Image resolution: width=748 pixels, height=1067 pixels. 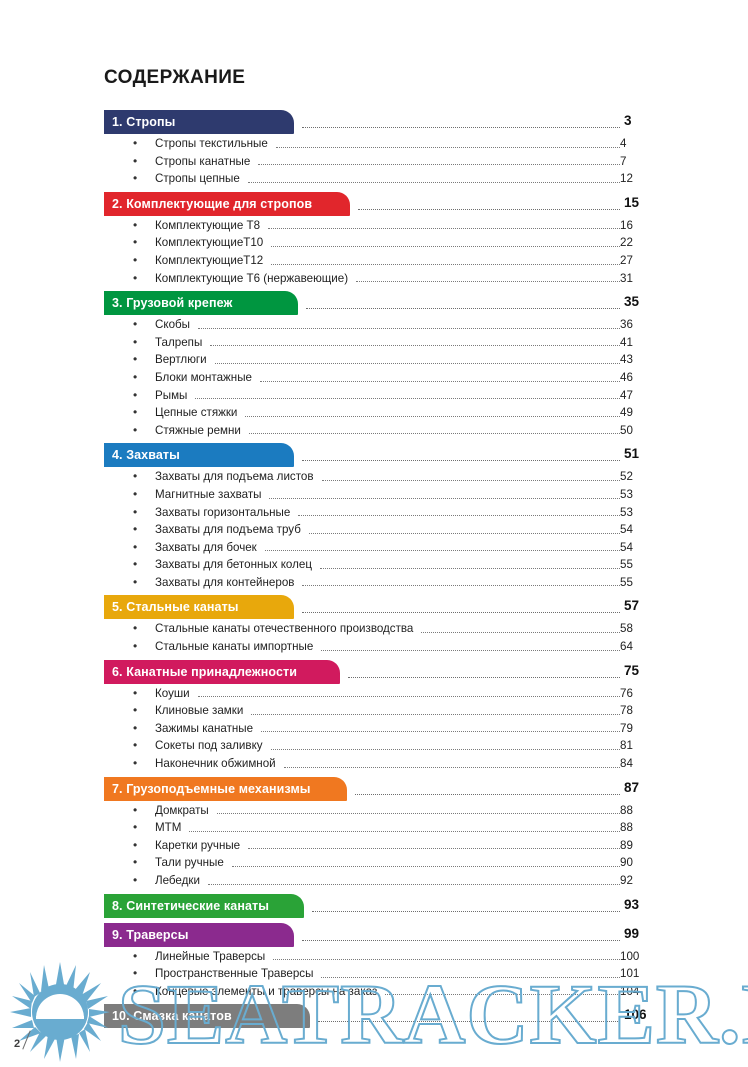 I want to click on toc-item-page-number: 79, so click(x=626, y=728).